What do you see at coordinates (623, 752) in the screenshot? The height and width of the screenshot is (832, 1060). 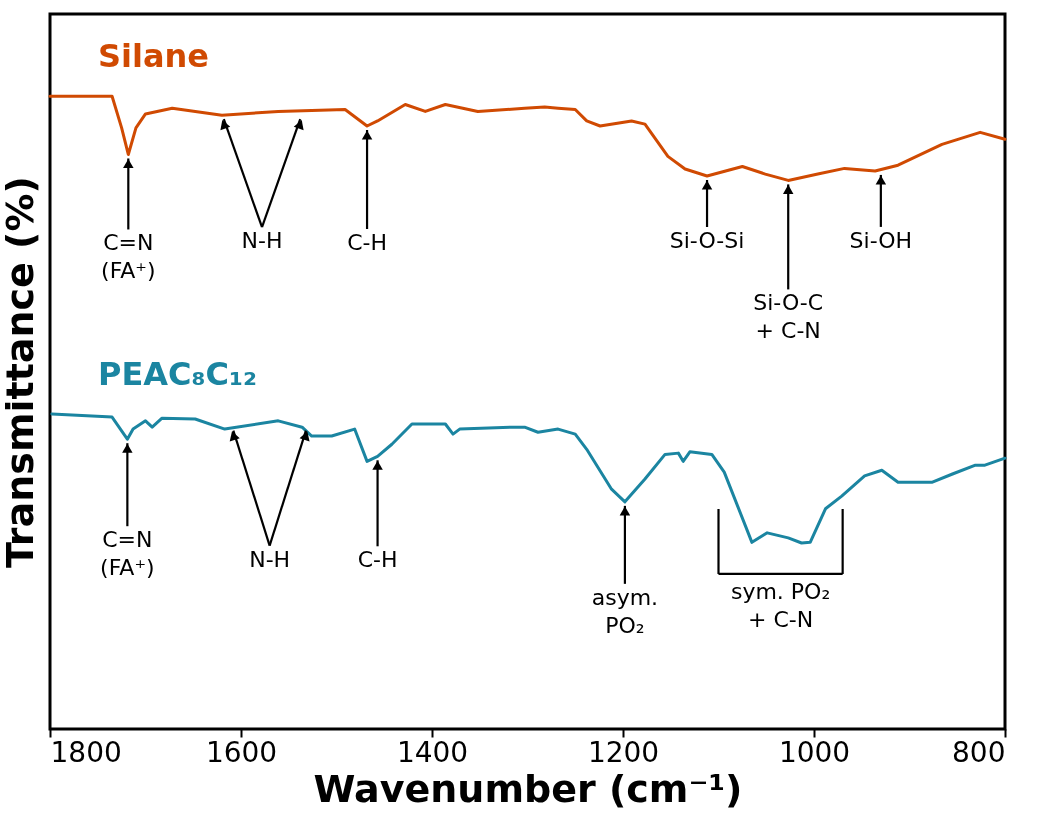 I see `x-tick-label: 1200` at bounding box center [623, 752].